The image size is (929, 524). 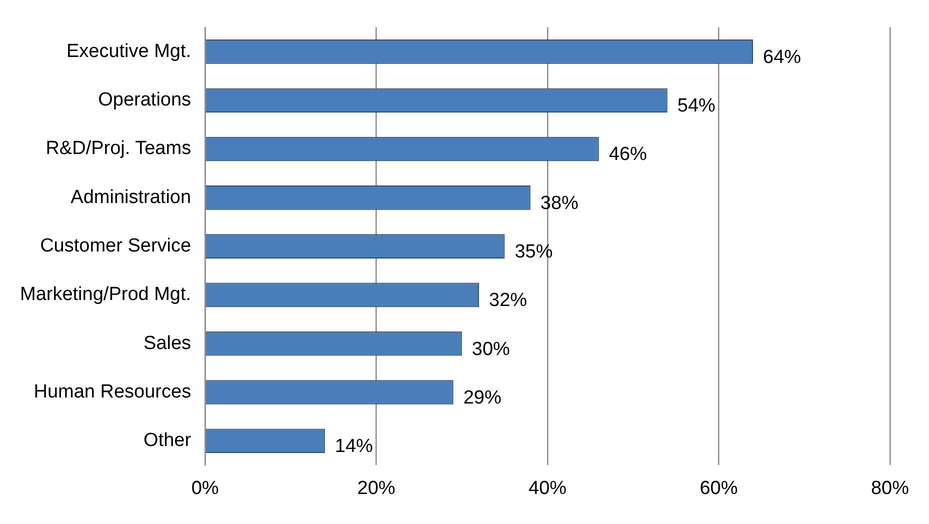 What do you see at coordinates (628, 155) in the screenshot?
I see `data-label: 46%` at bounding box center [628, 155].